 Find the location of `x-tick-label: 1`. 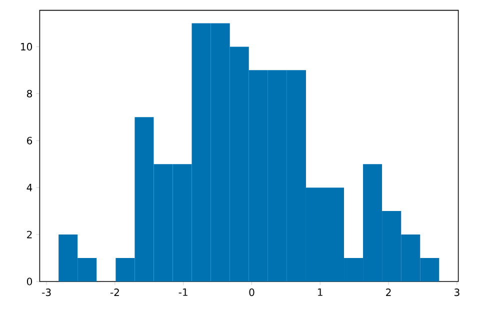

x-tick-label: 1 is located at coordinates (320, 292).